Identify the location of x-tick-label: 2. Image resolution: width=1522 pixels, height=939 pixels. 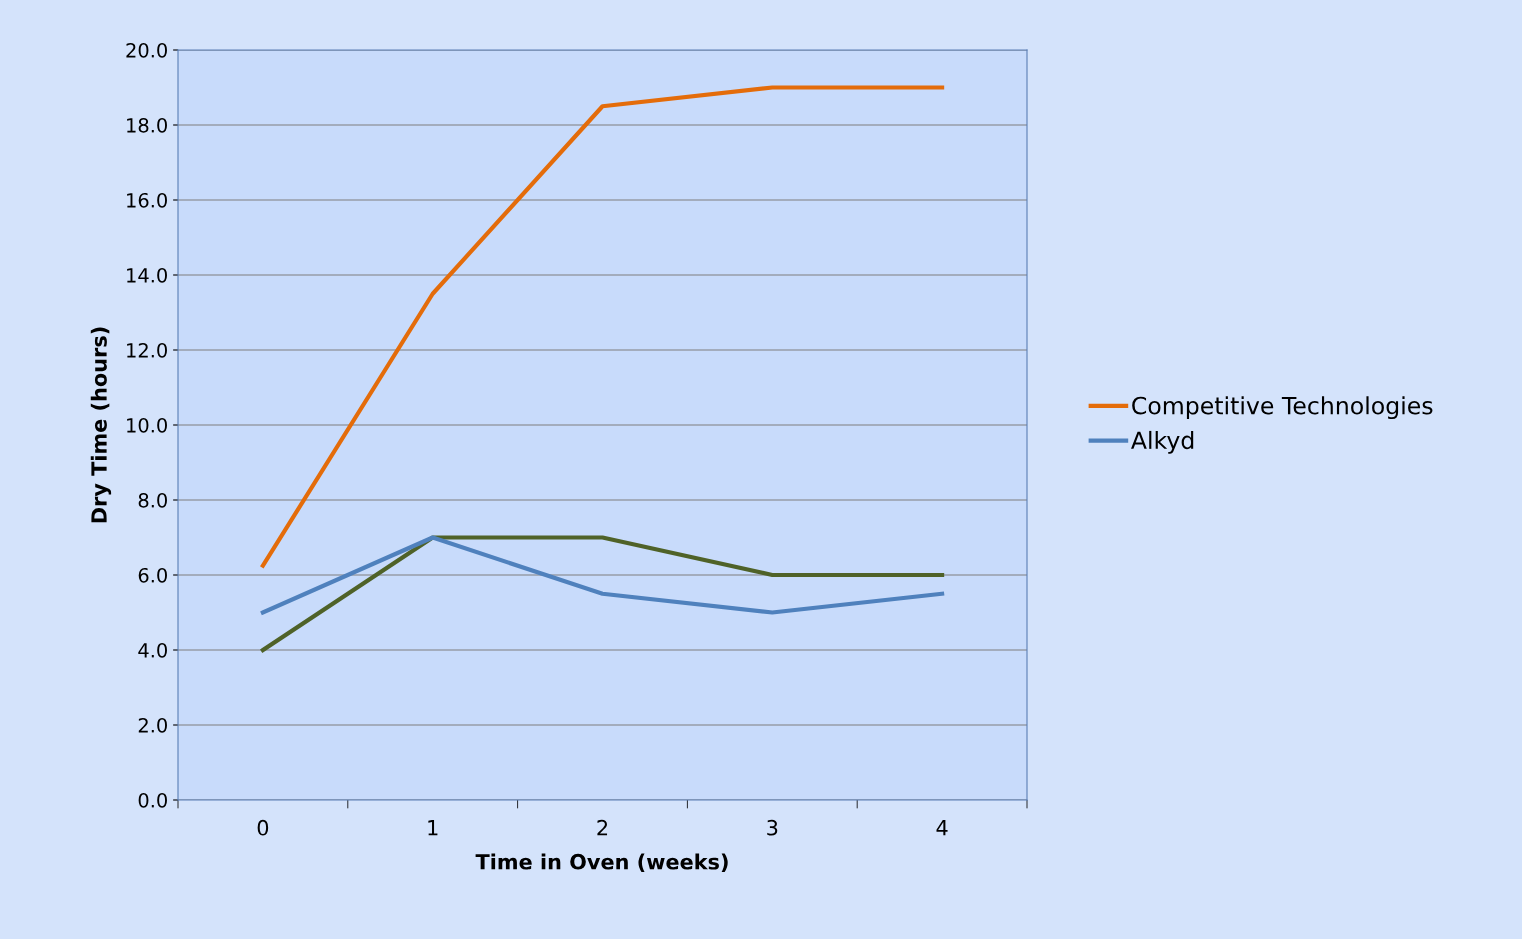
(602, 827).